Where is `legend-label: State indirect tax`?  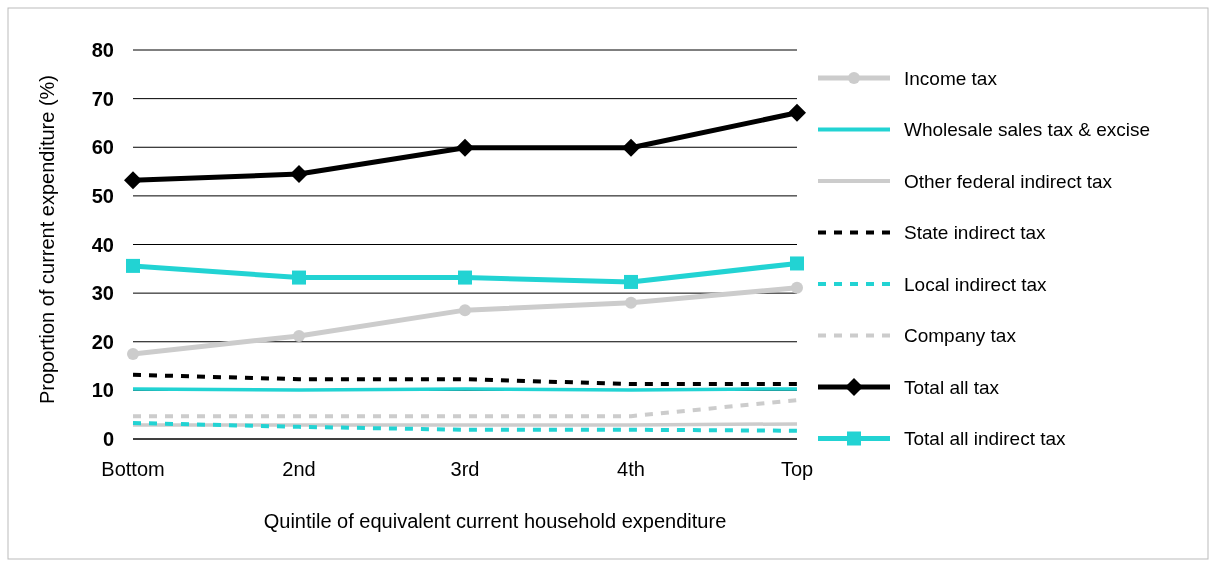 legend-label: State indirect tax is located at coordinates (975, 233).